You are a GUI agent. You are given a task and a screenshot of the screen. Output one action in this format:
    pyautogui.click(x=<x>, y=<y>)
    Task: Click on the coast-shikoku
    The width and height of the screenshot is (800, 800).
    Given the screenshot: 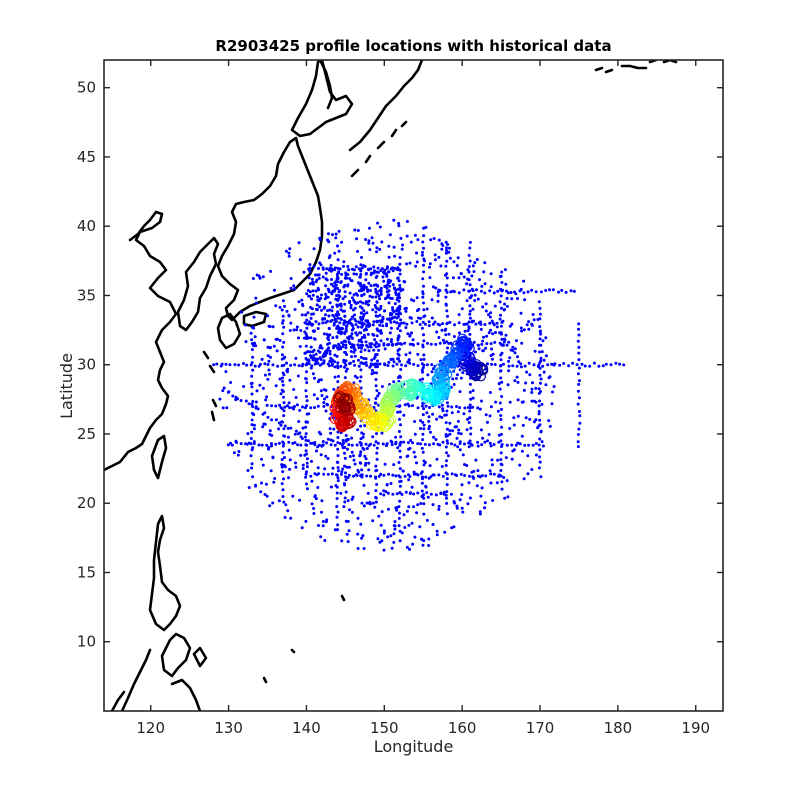 What is the action you would take?
    pyautogui.click(x=255, y=319)
    